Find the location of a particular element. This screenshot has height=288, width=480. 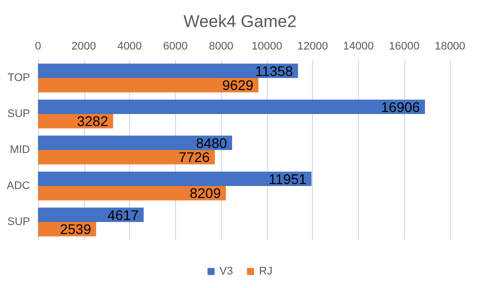

data-label: 8209 is located at coordinates (206, 193).